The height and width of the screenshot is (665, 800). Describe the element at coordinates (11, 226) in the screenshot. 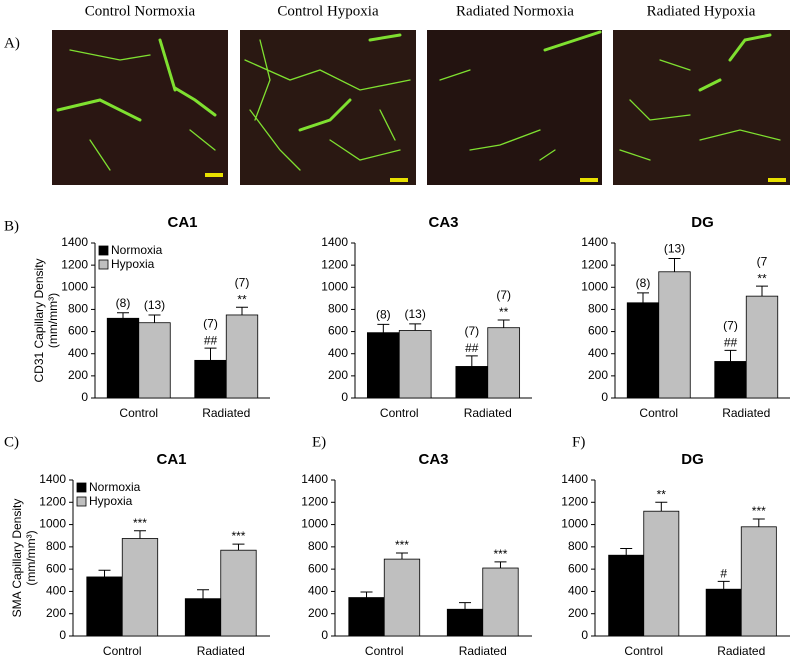

I see `panel-label: B)` at that location.